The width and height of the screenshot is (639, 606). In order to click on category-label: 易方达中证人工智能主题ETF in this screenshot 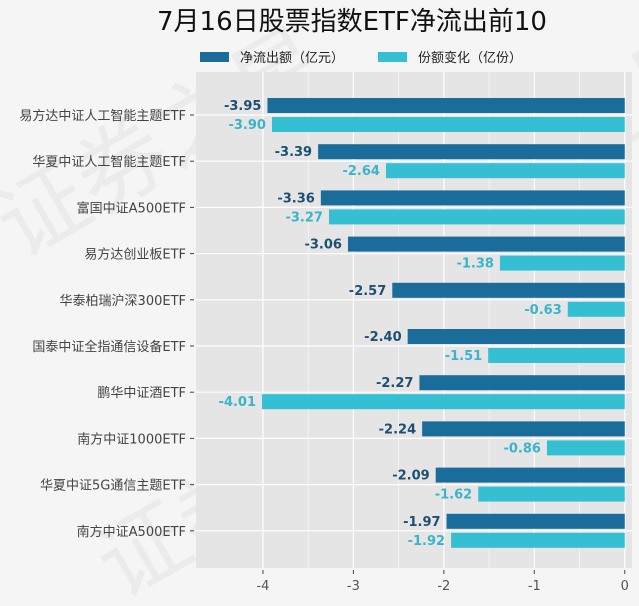, I will do `click(102, 116)`.